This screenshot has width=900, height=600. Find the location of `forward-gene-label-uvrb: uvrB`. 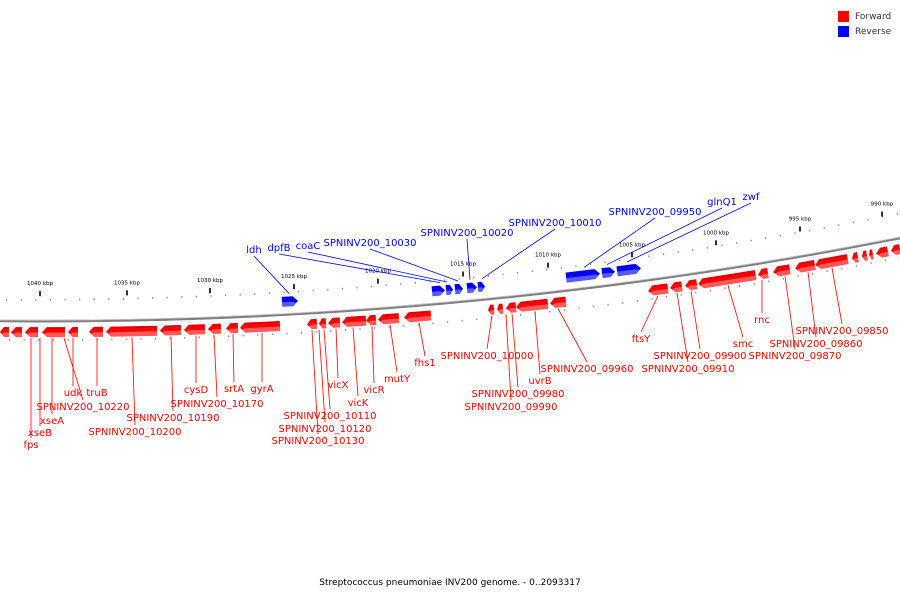

forward-gene-label-uvrb: uvrB is located at coordinates (539, 381).